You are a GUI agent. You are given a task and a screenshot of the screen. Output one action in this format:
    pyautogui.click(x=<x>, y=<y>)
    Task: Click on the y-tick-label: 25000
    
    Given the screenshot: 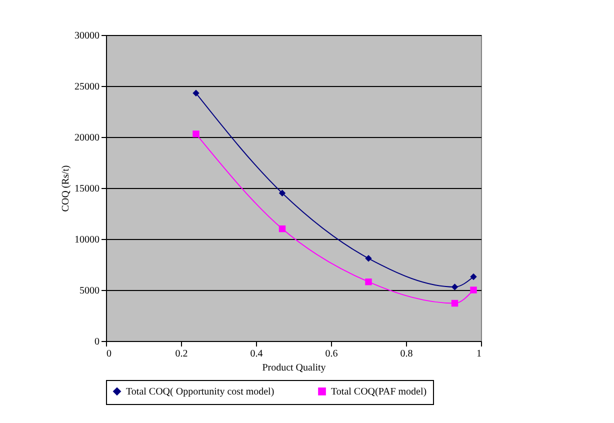 What is the action you would take?
    pyautogui.click(x=87, y=87)
    